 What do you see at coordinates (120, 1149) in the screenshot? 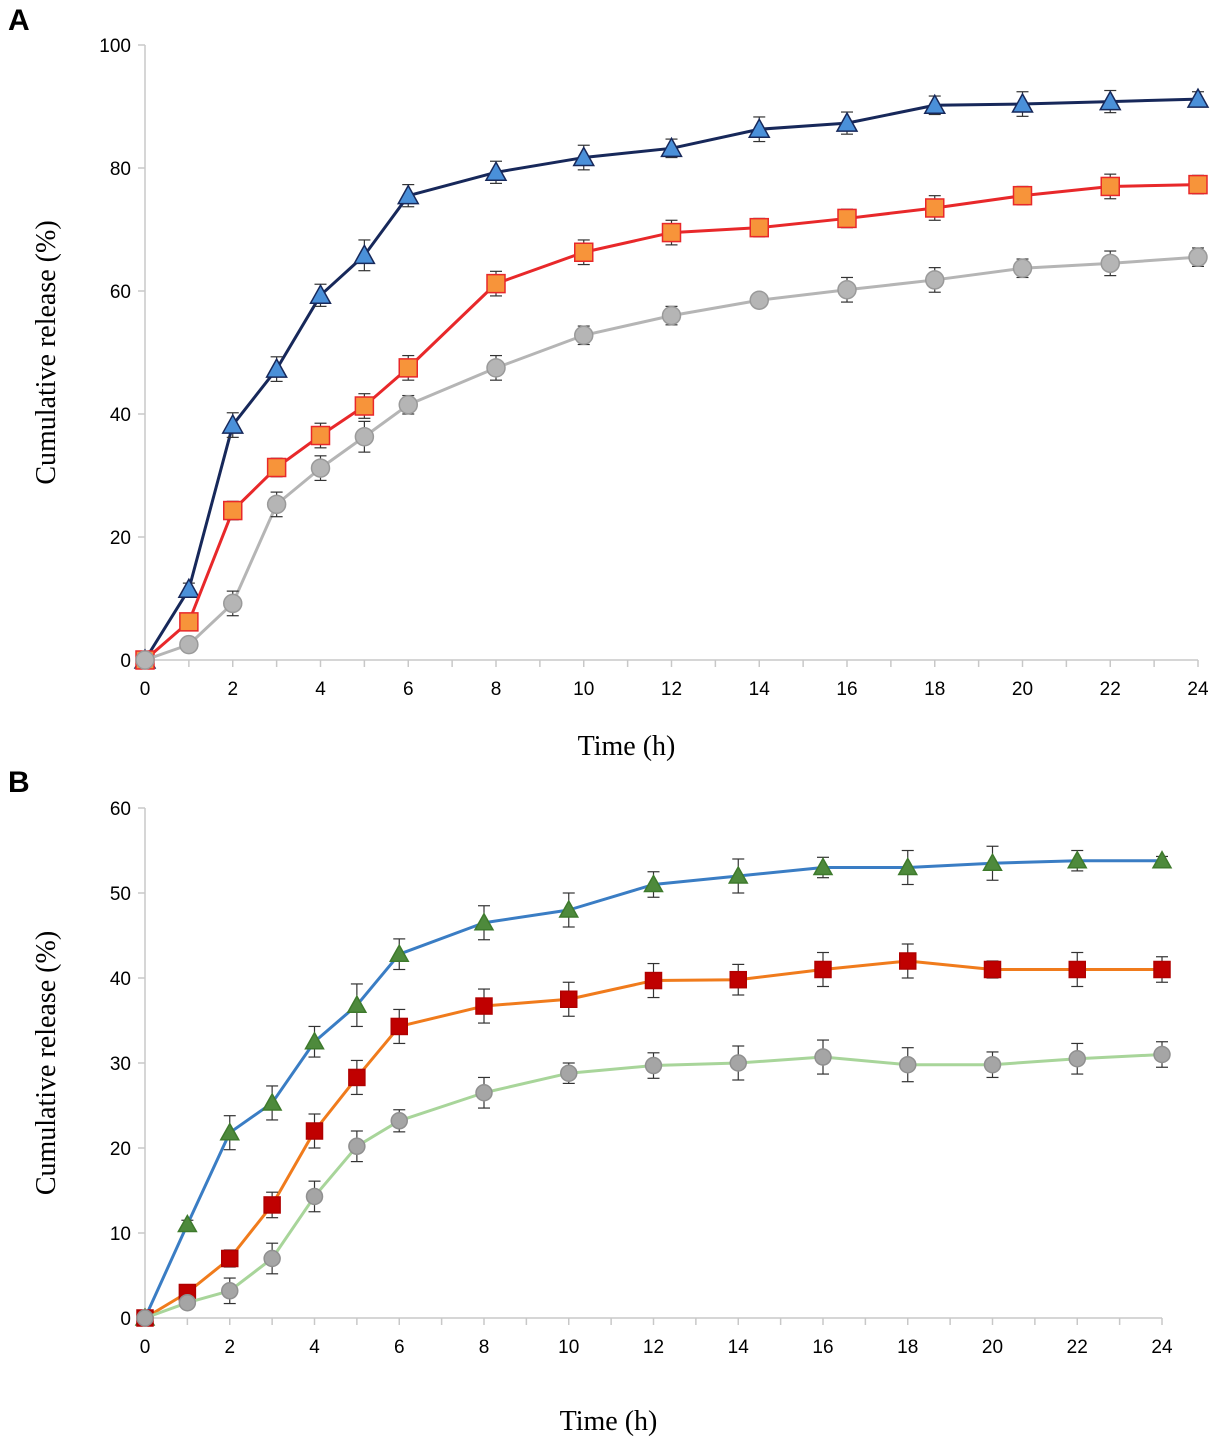
I see `panel-b-y-tick-label: 20` at bounding box center [120, 1149].